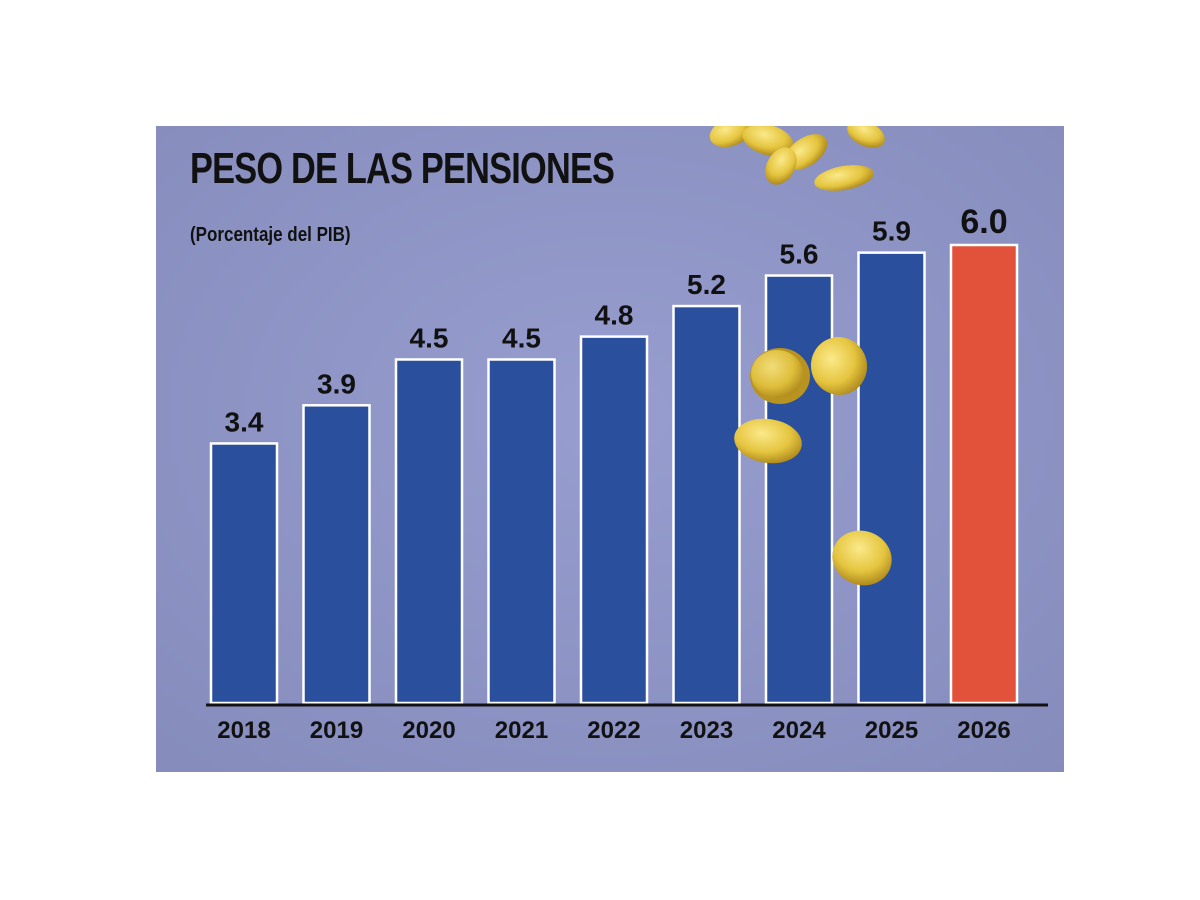 The image size is (1200, 900). What do you see at coordinates (983, 730) in the screenshot?
I see `category-label-2026: 2026` at bounding box center [983, 730].